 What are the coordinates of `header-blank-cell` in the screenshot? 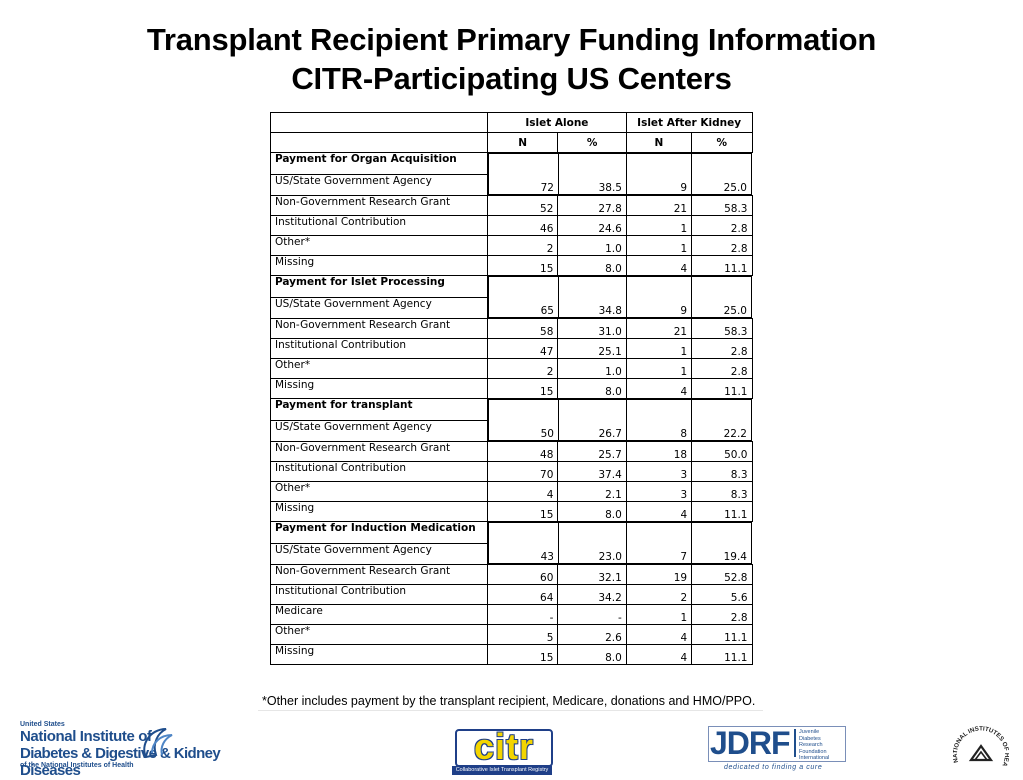 It's located at (379, 142).